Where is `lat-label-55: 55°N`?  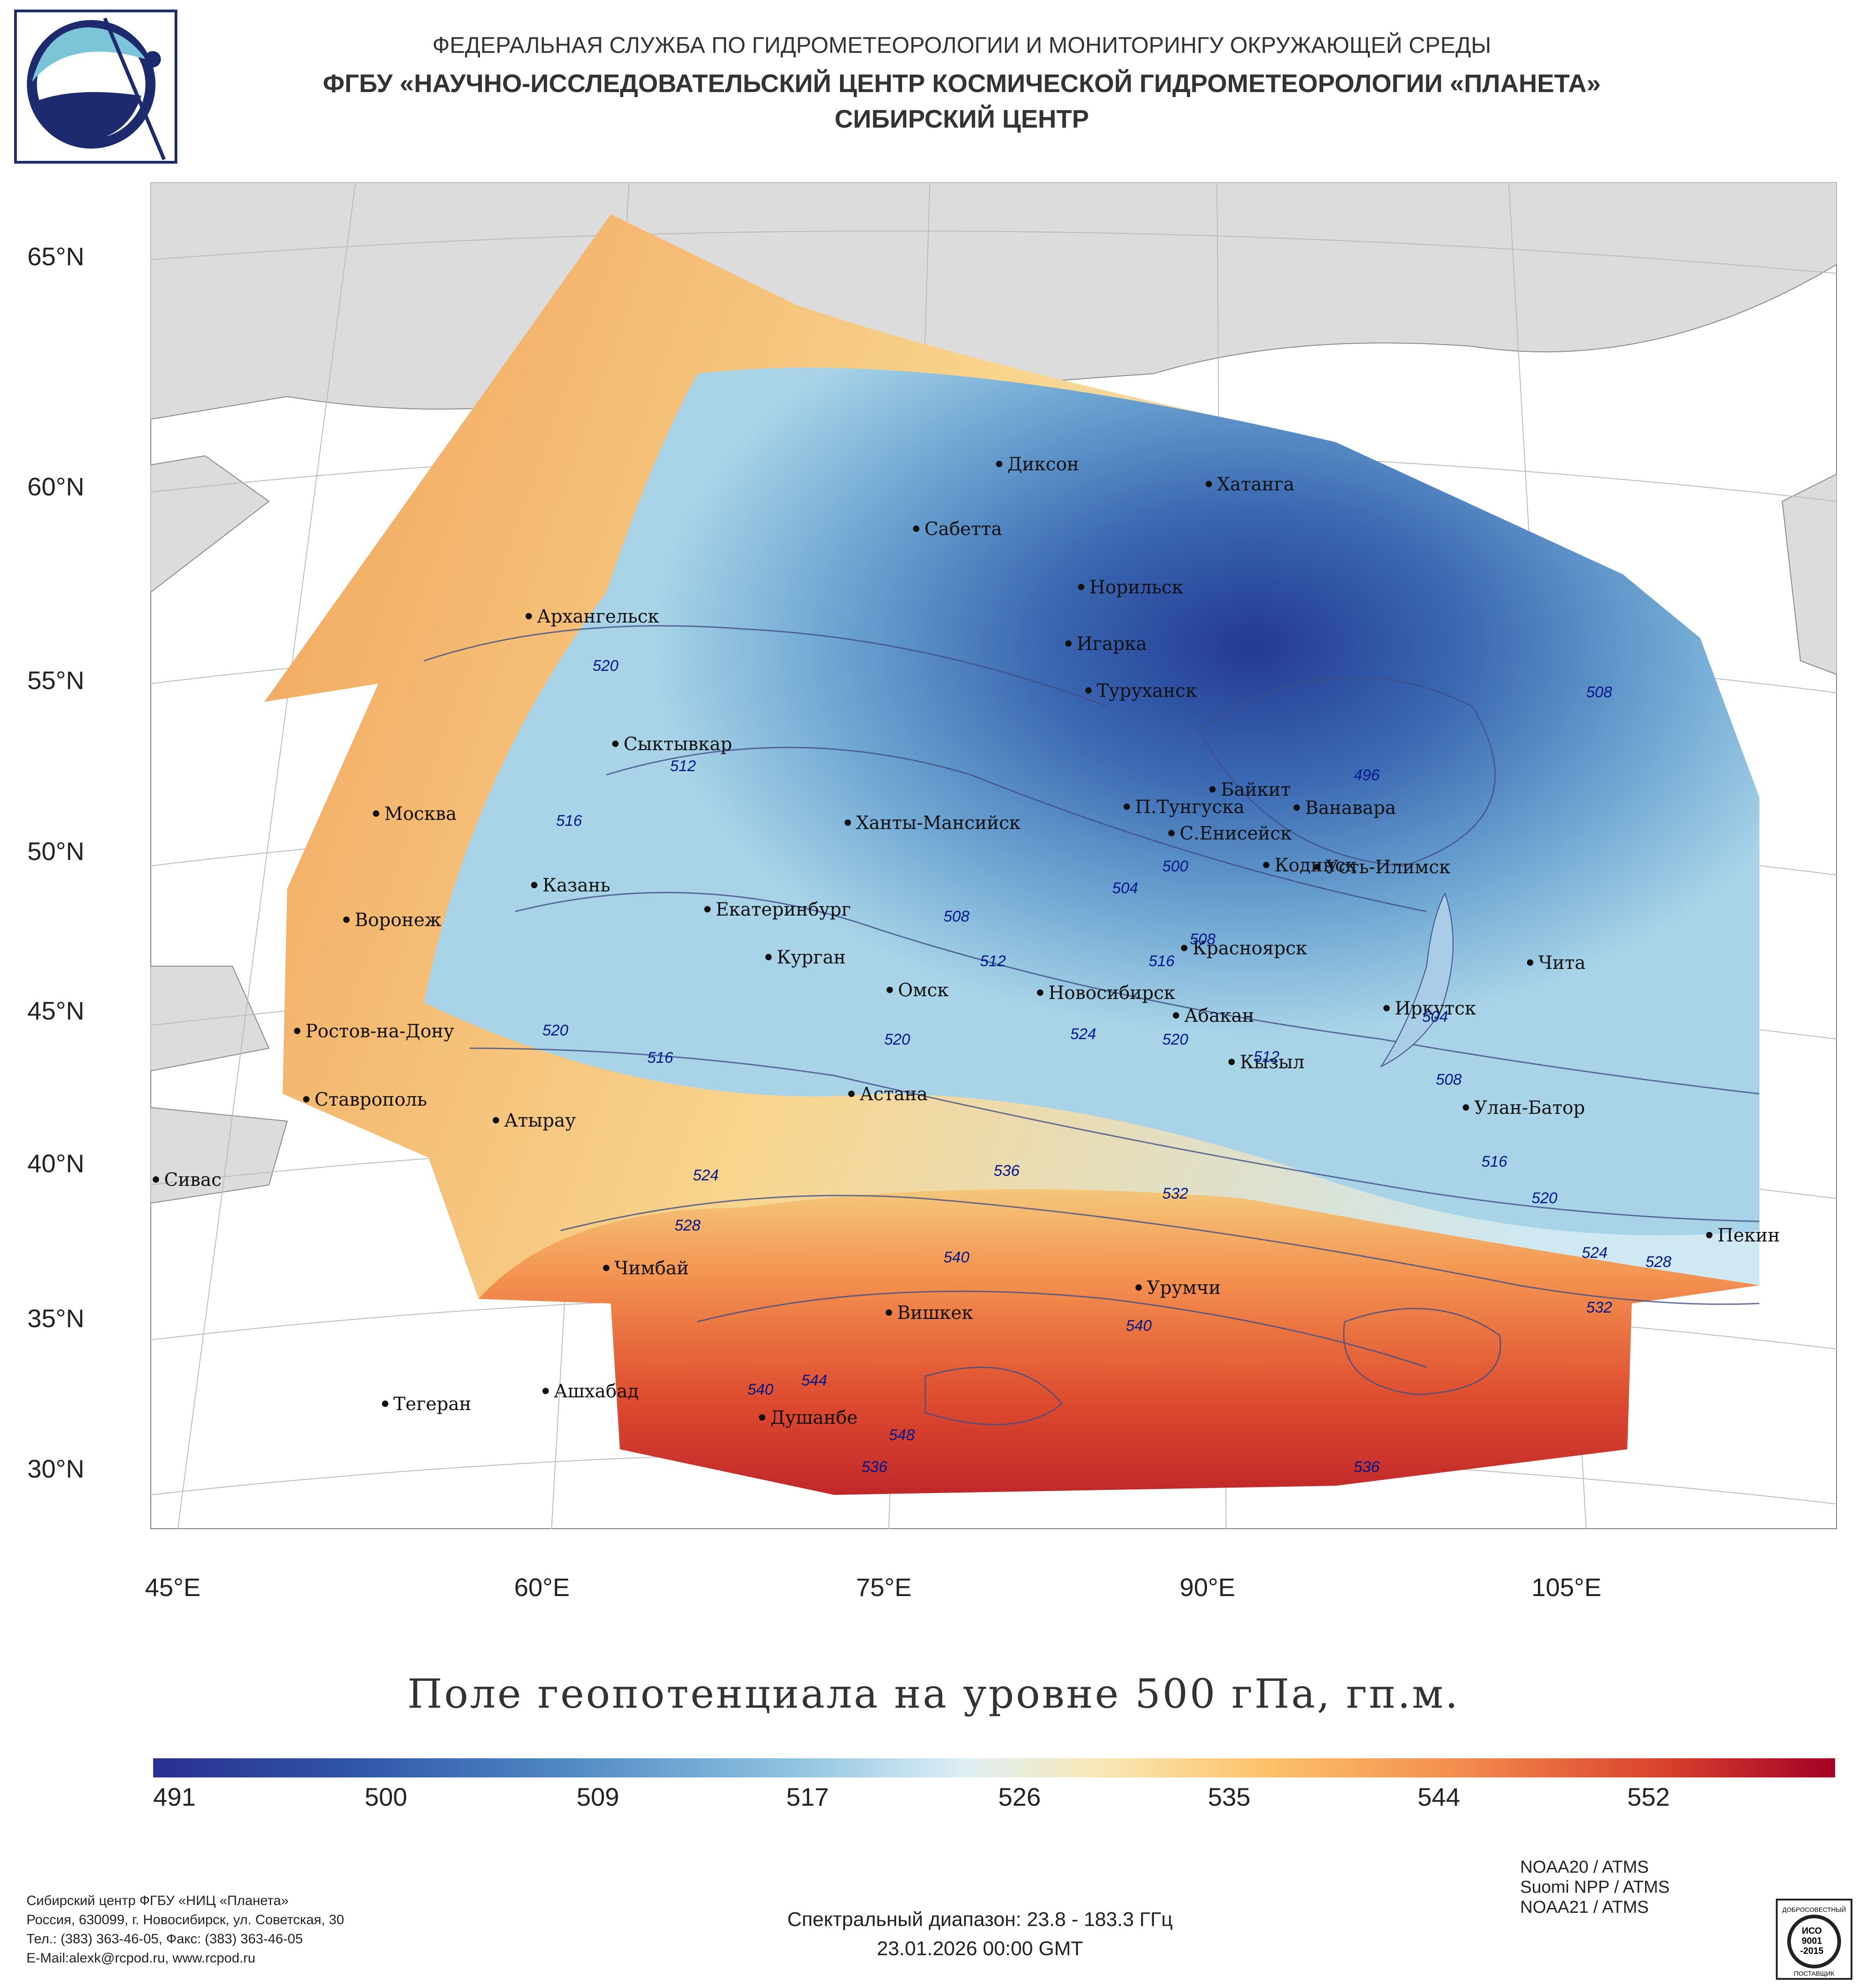
lat-label-55: 55°N is located at coordinates (56, 681).